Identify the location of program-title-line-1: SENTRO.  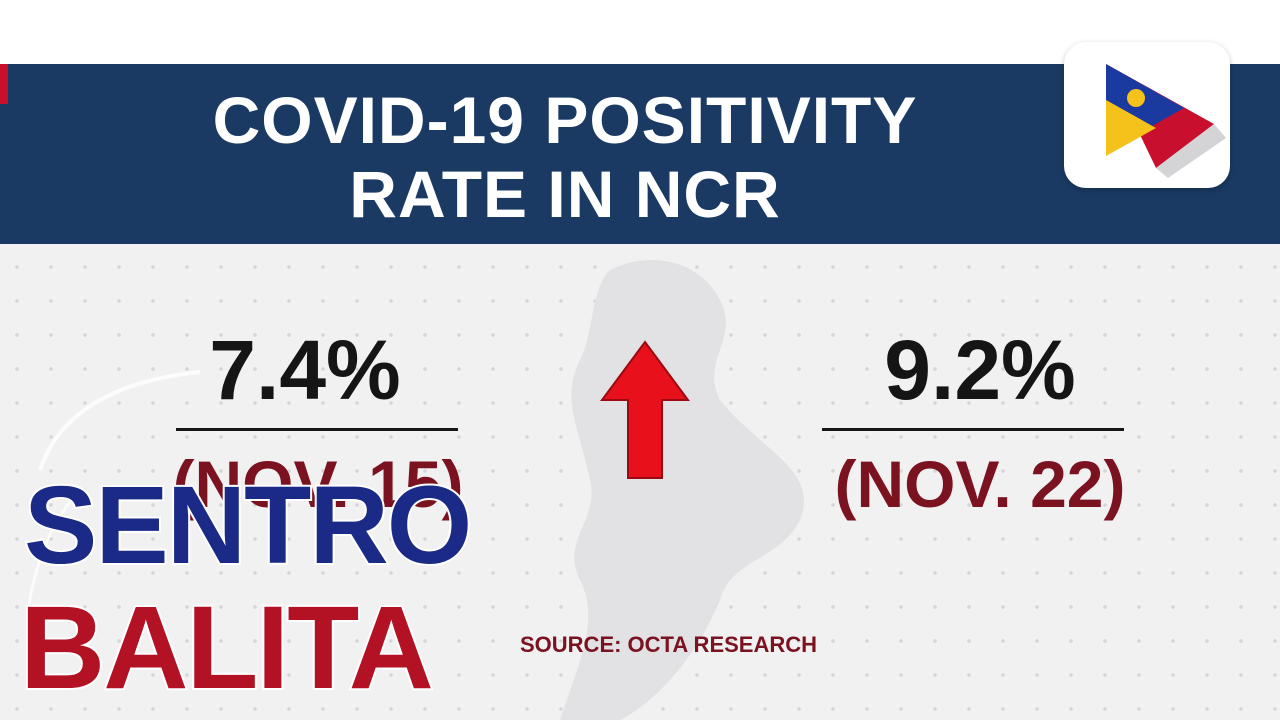
(248, 525).